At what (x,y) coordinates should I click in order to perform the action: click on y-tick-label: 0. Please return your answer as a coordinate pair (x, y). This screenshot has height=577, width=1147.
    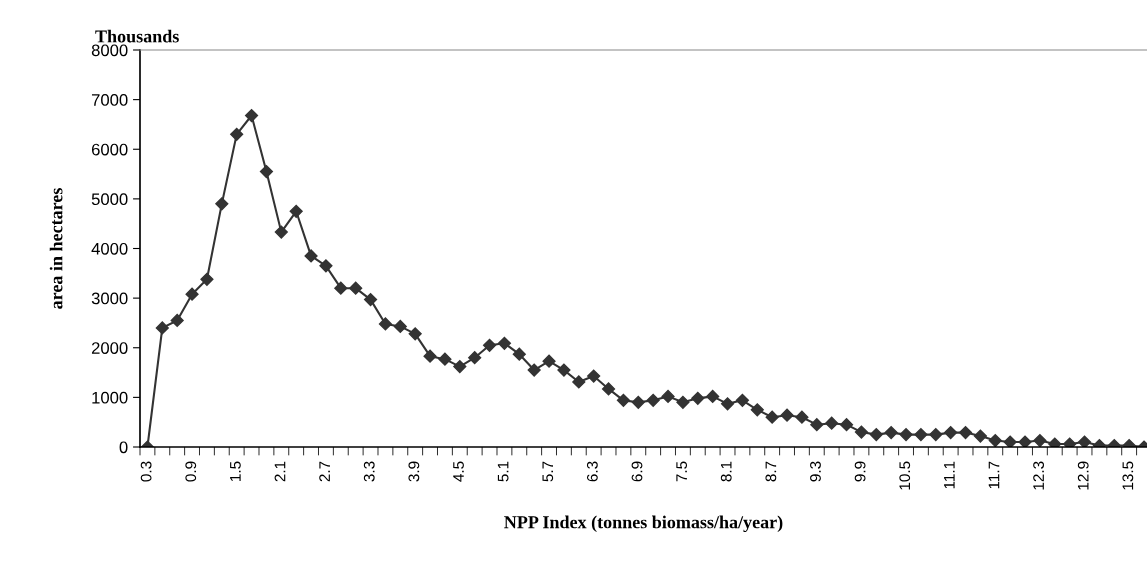
    Looking at the image, I should click on (123, 447).